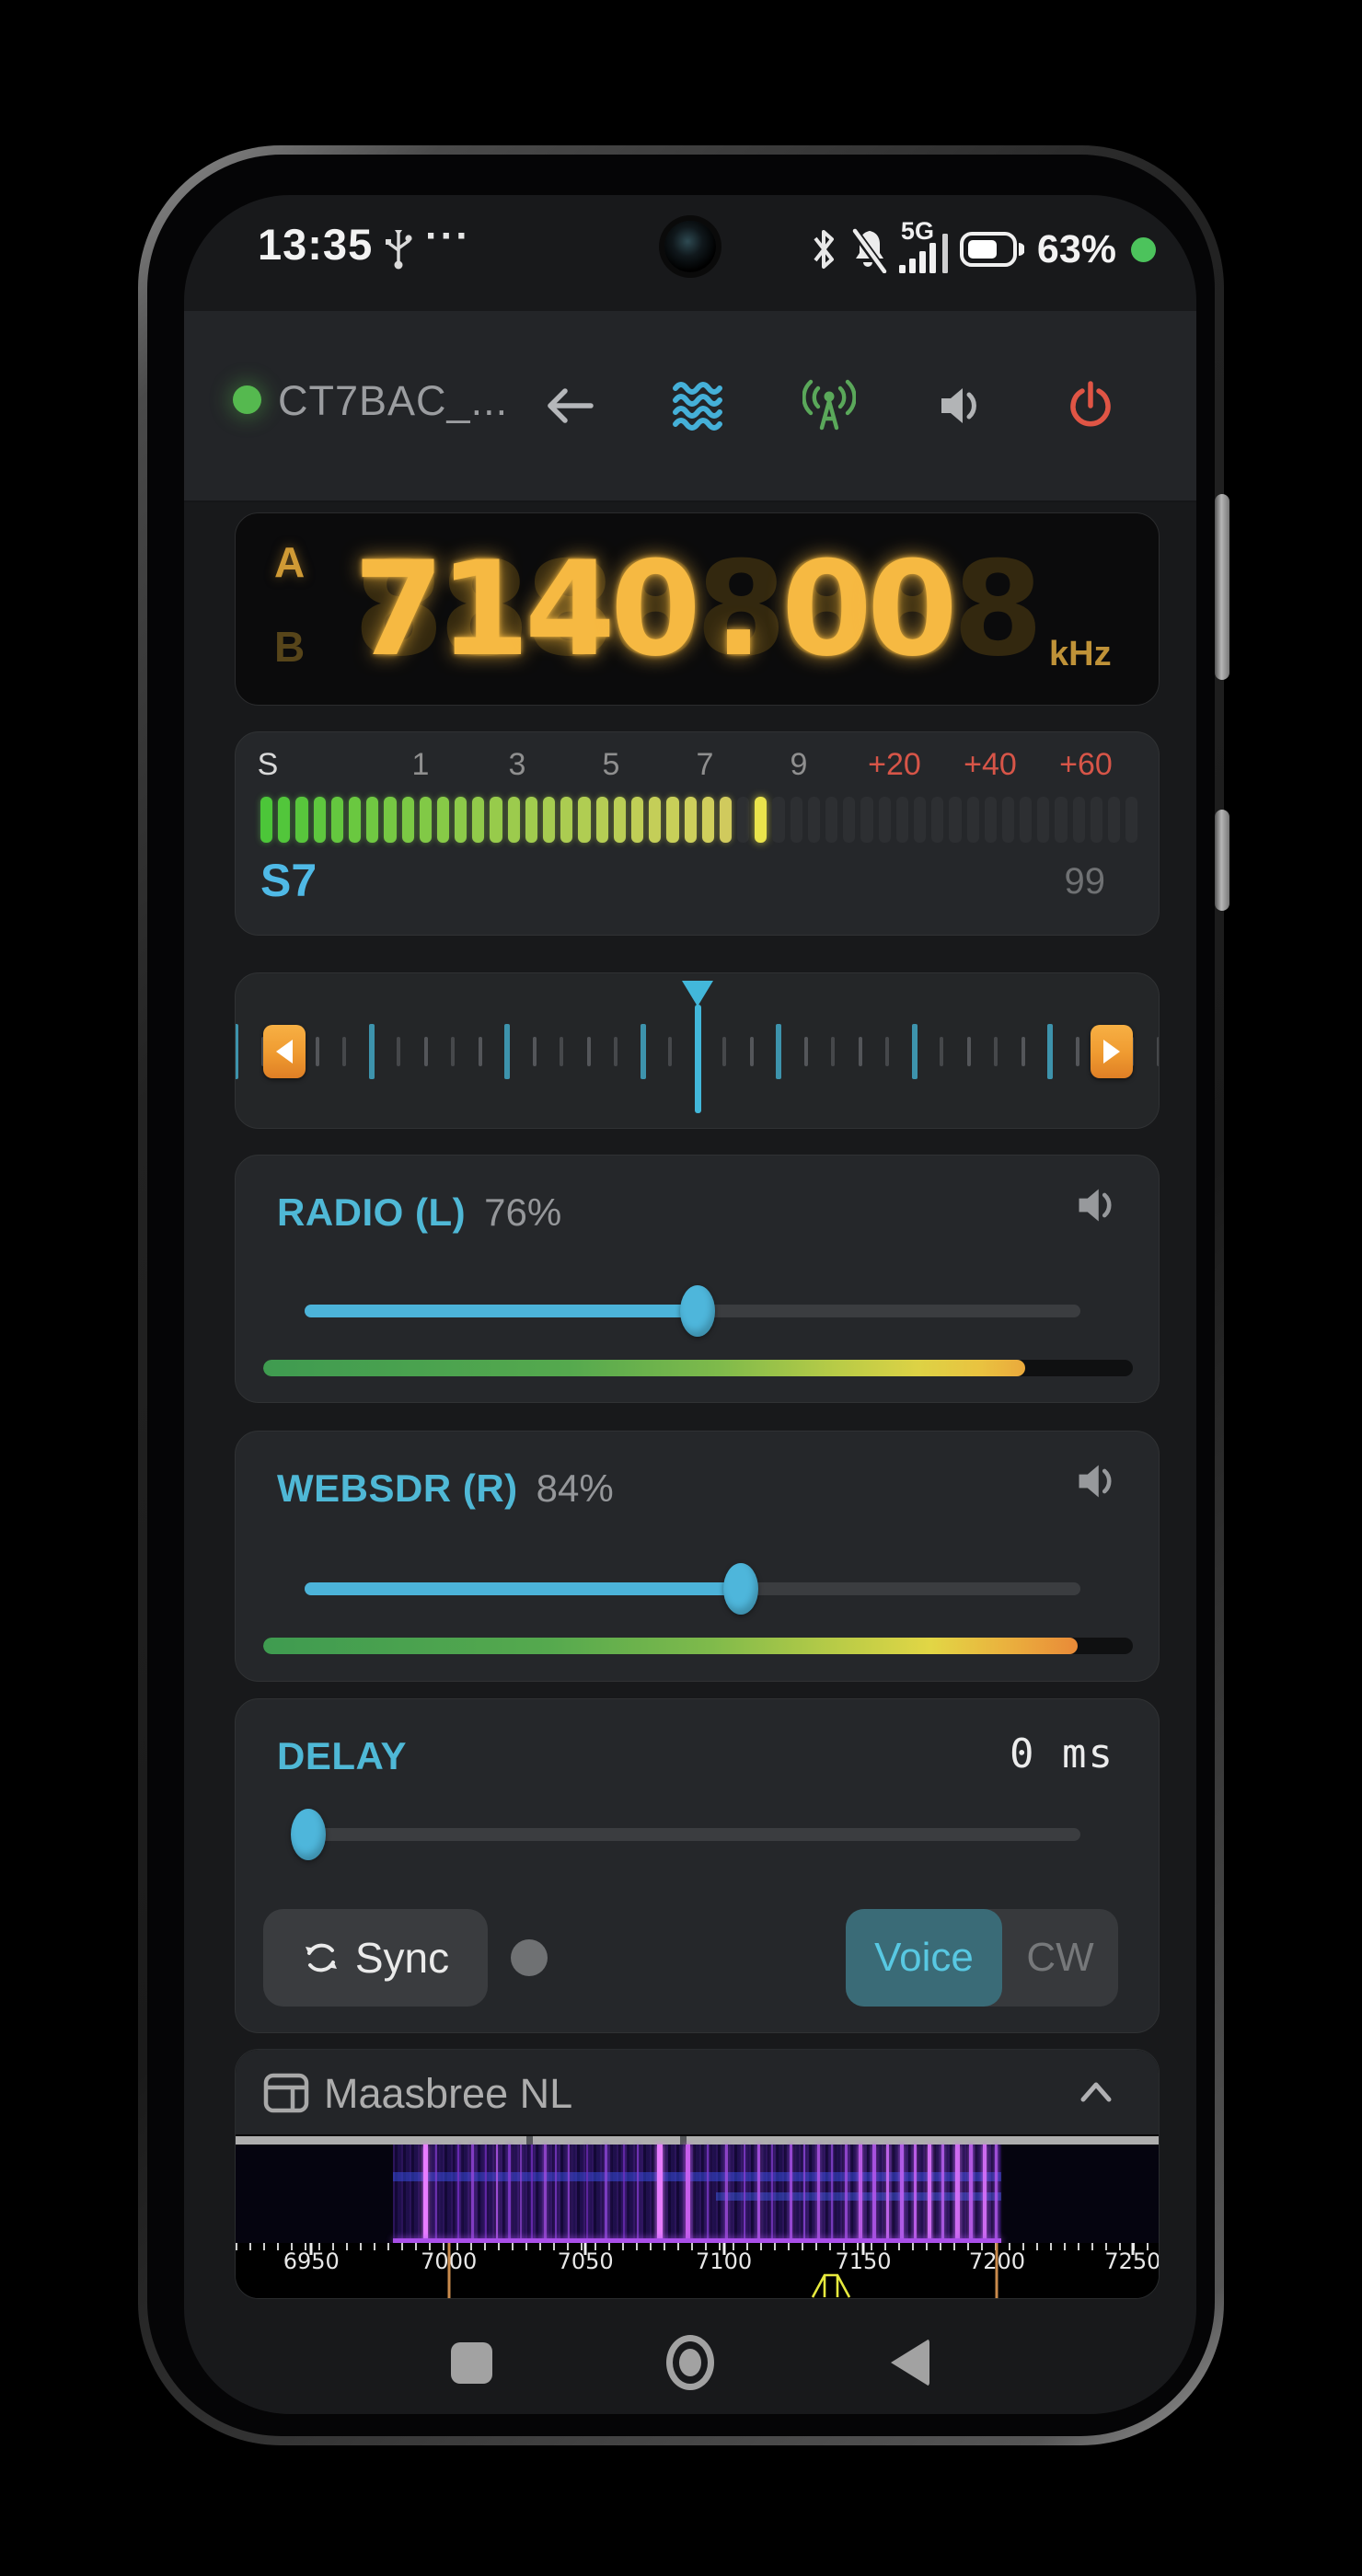 The width and height of the screenshot is (1362, 2576). I want to click on station-window-icon, so click(286, 2093).